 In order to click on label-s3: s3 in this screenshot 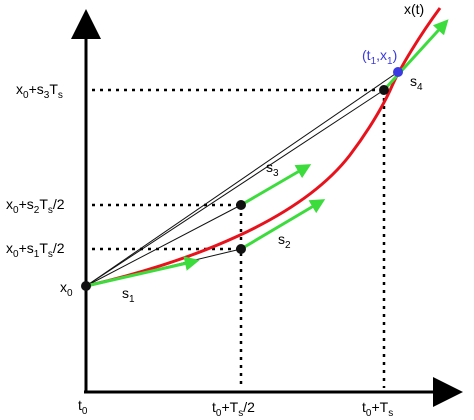, I will do `click(272, 169)`.